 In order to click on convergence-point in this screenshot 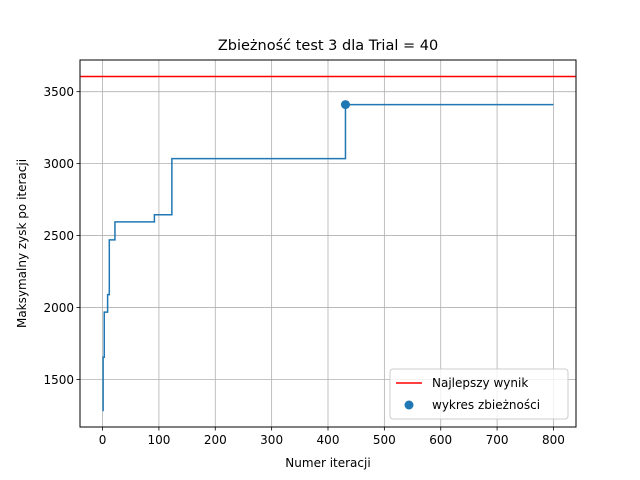, I will do `click(345, 105)`.